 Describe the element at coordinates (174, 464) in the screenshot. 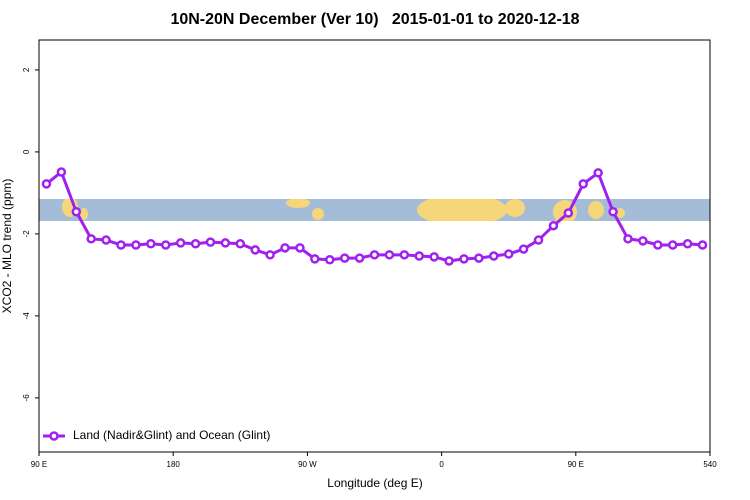

I see `x-tick-label: 180` at that location.